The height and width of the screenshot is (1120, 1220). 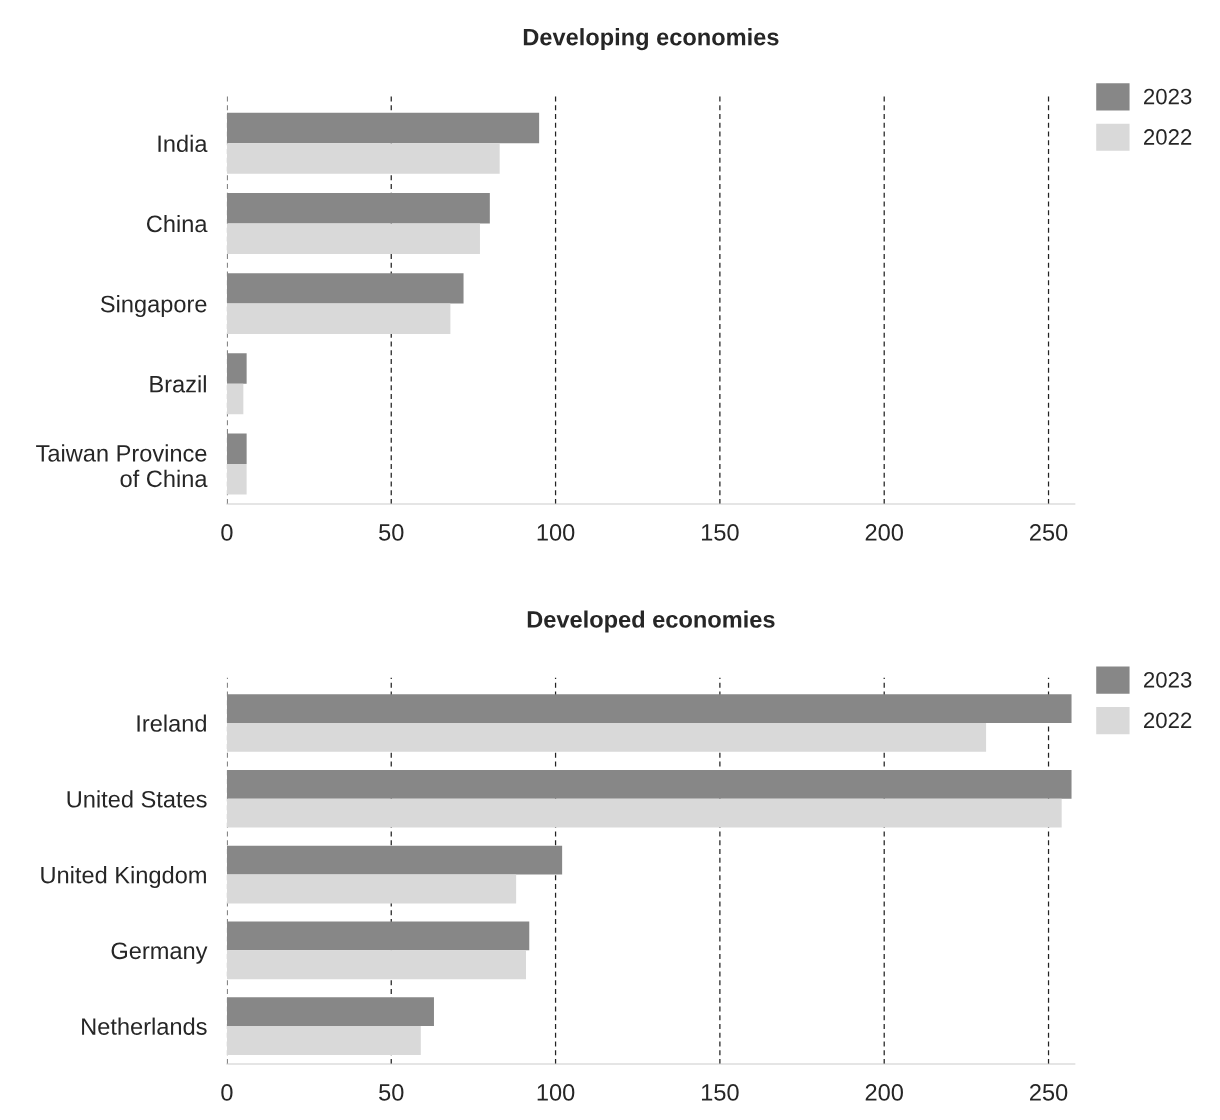 What do you see at coordinates (171, 723) in the screenshot?
I see `y-tick-label: Ireland` at bounding box center [171, 723].